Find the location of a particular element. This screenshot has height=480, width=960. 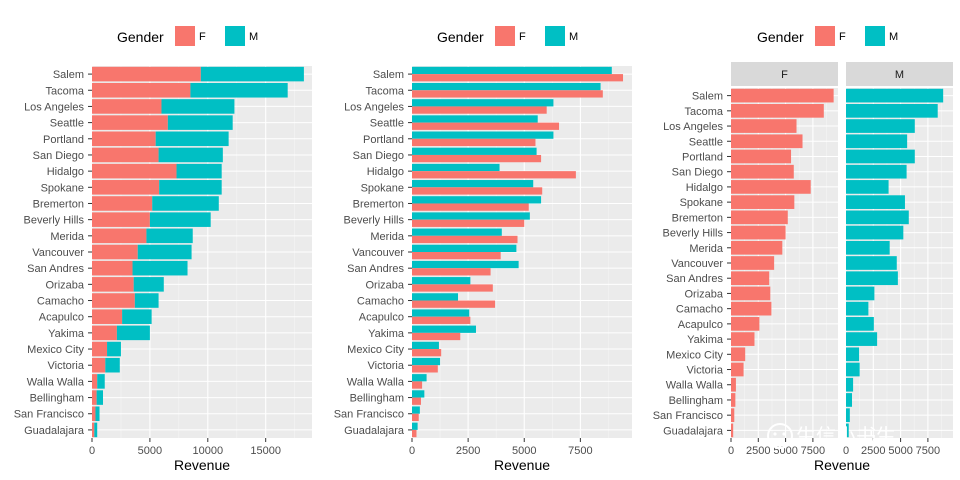

y-tick-label: Camacho is located at coordinates (380, 302).